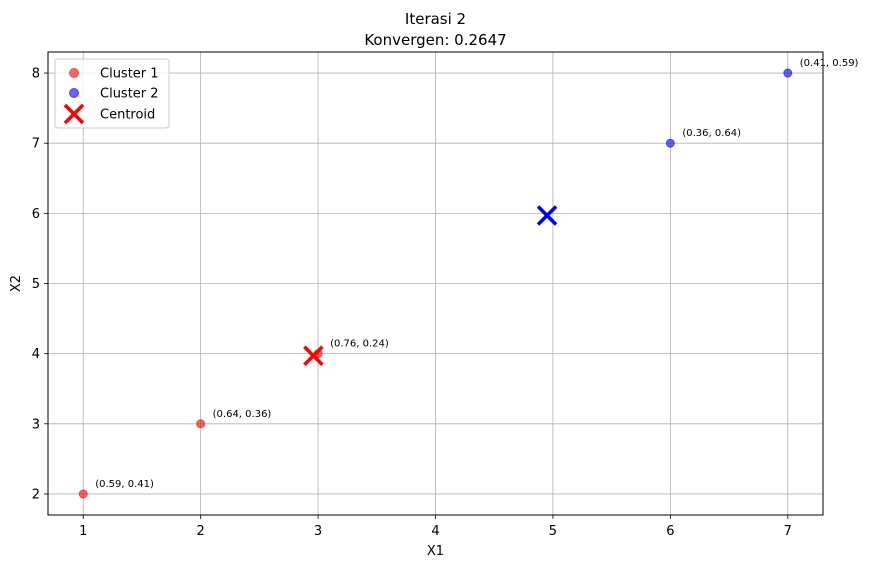 This screenshot has width=874, height=568. I want to click on legend-label-centroid: Centroid, so click(127, 115).